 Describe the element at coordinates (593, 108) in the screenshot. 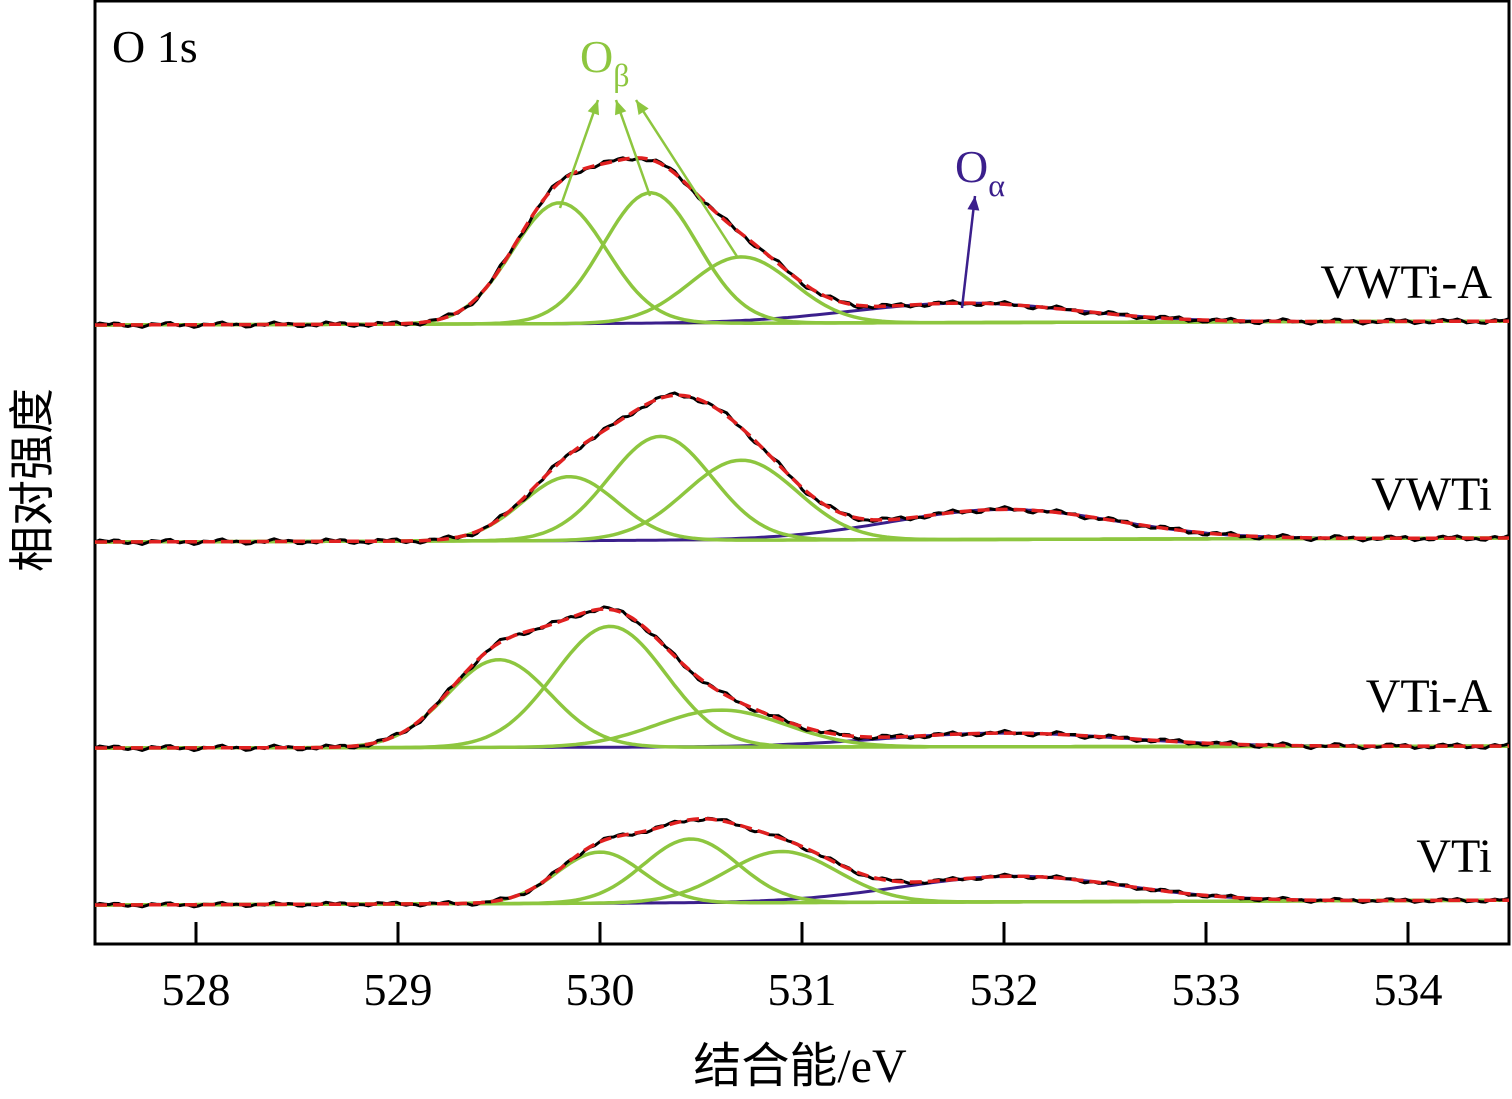

I see `o-beta-arrow-1-head` at that location.